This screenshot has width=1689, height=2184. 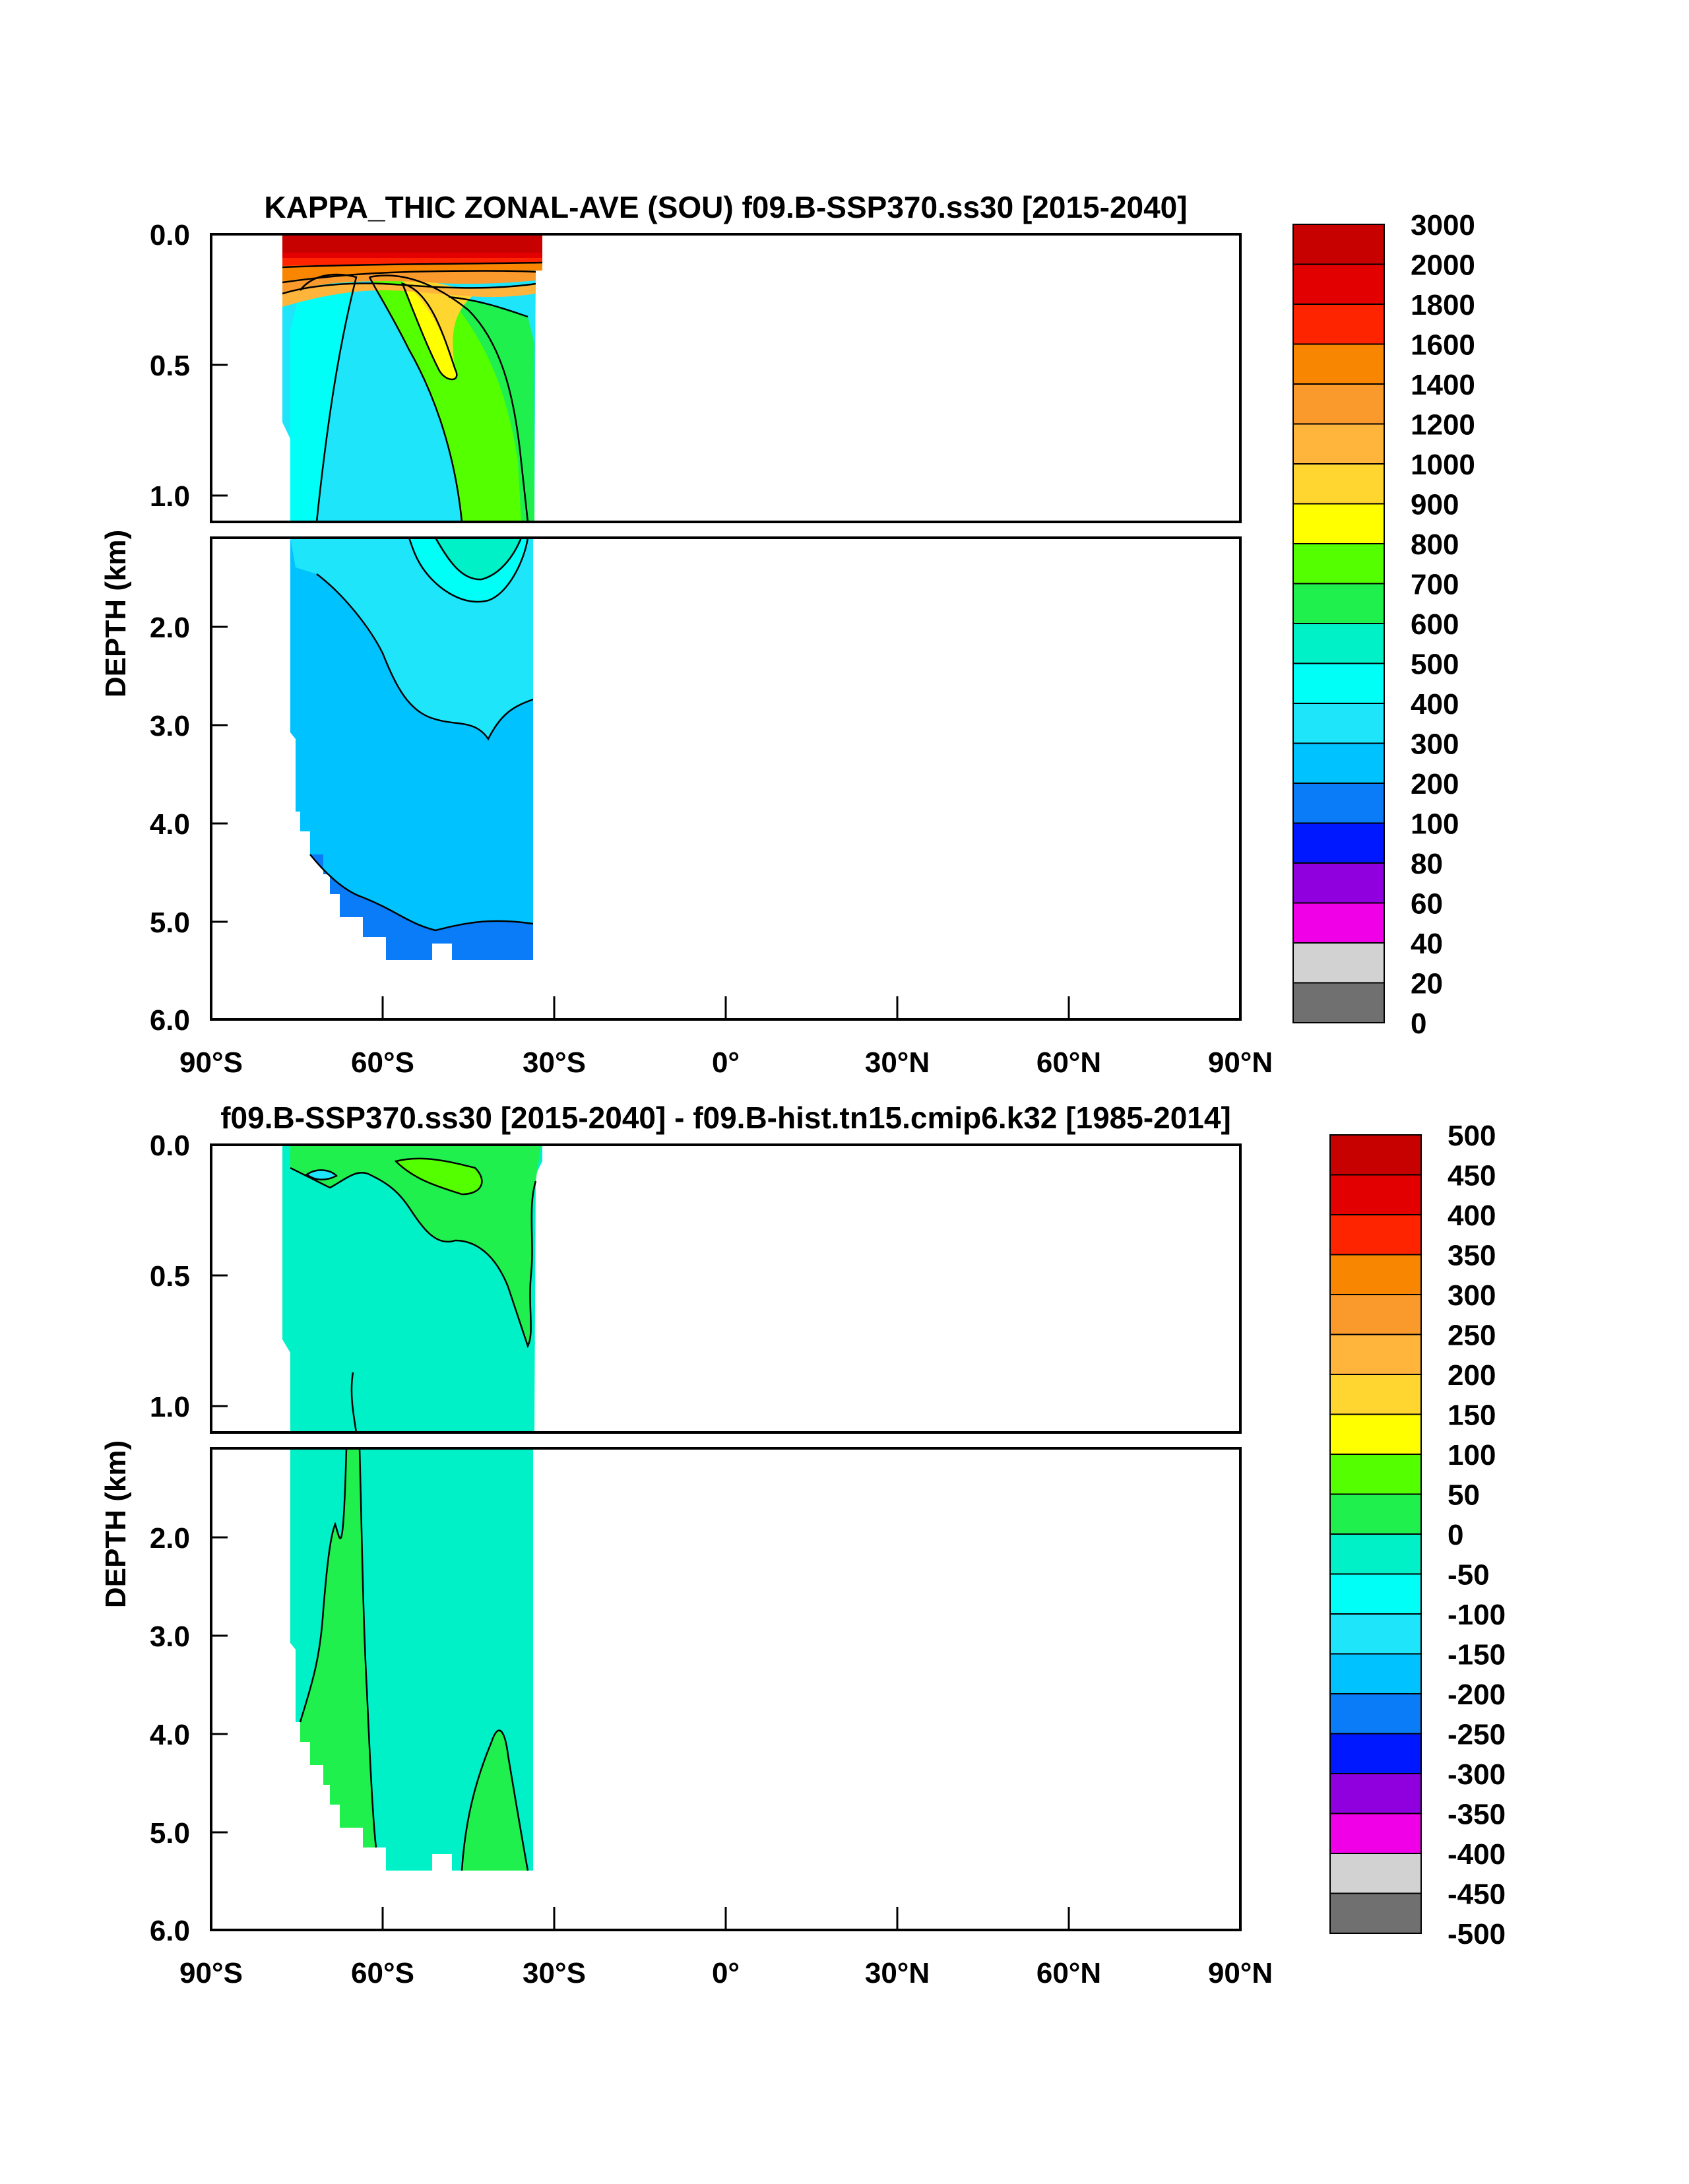 I want to click on panel-2-field-lower, so click(x=411, y=1659).